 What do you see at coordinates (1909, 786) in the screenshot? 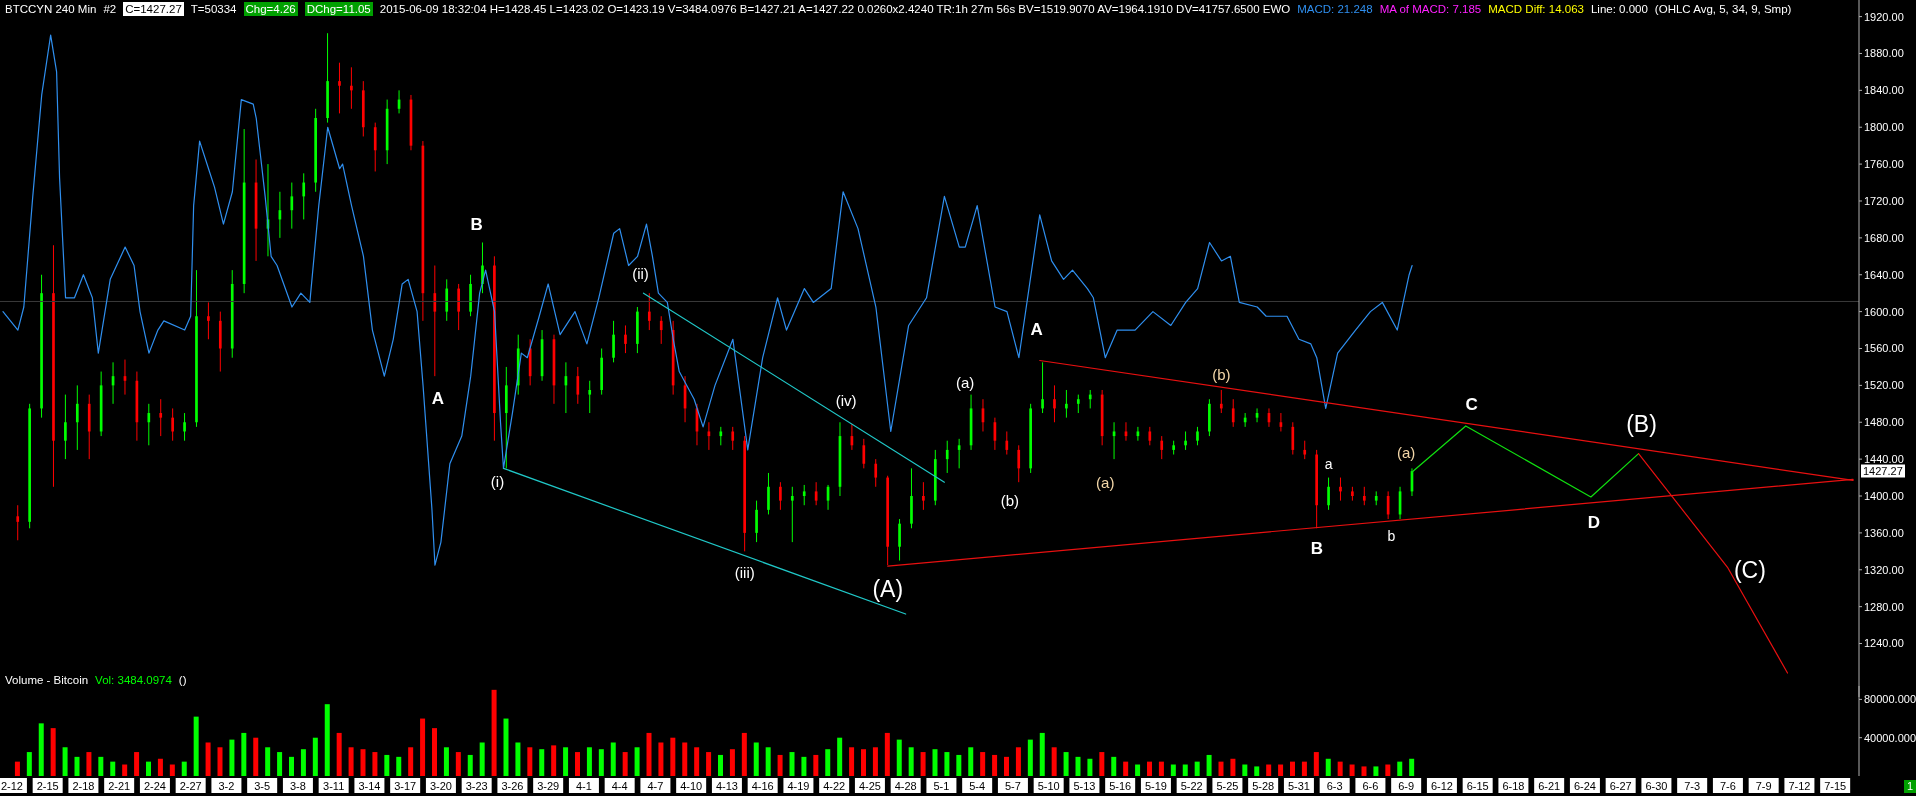
I see `text: 1` at bounding box center [1909, 786].